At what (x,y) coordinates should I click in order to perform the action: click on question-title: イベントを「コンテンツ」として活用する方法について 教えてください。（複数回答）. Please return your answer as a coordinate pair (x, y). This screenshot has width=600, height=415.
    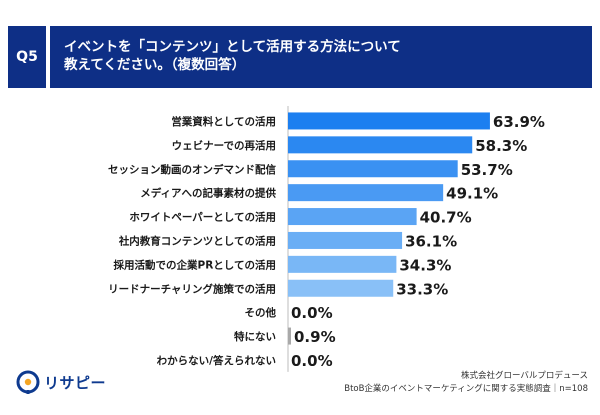
    Looking at the image, I should click on (321, 57).